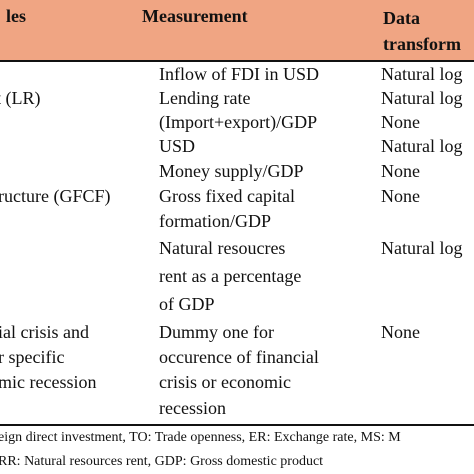 This screenshot has width=474, height=474. I want to click on measurement-cell: crisis or economic, so click(225, 382).